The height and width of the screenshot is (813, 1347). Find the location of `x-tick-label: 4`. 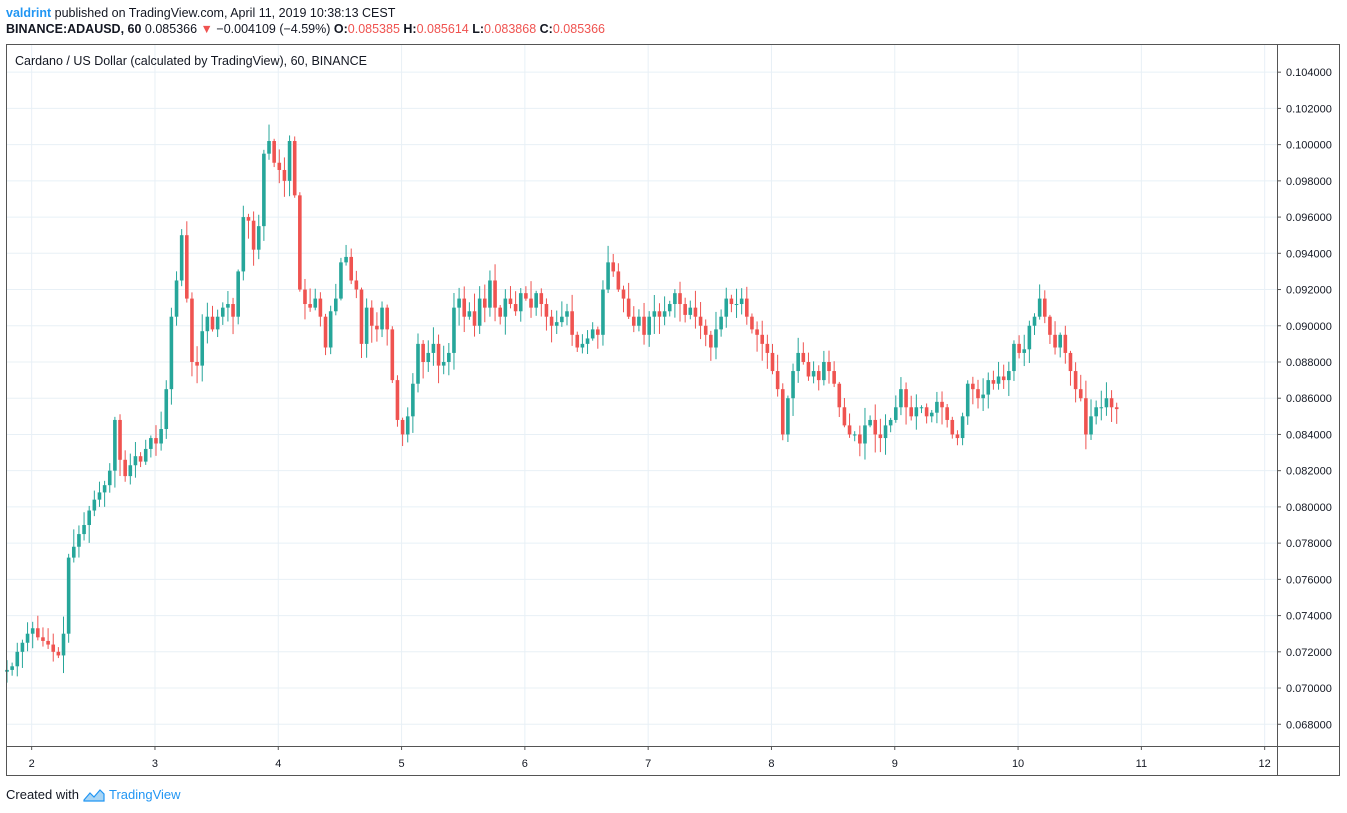

x-tick-label: 4 is located at coordinates (278, 764).